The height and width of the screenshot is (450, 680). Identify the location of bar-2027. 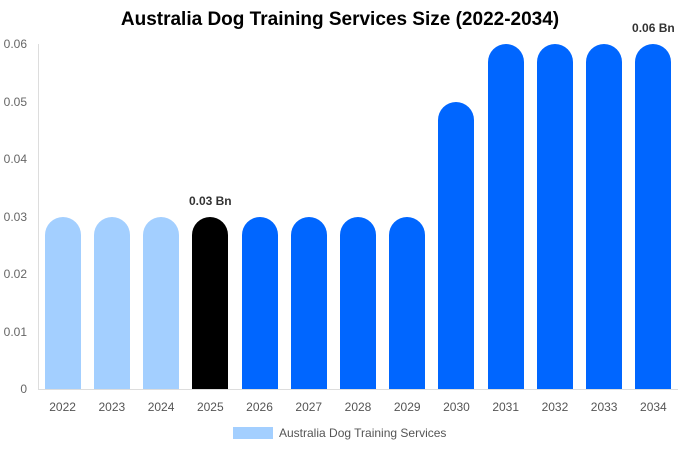
(308, 302).